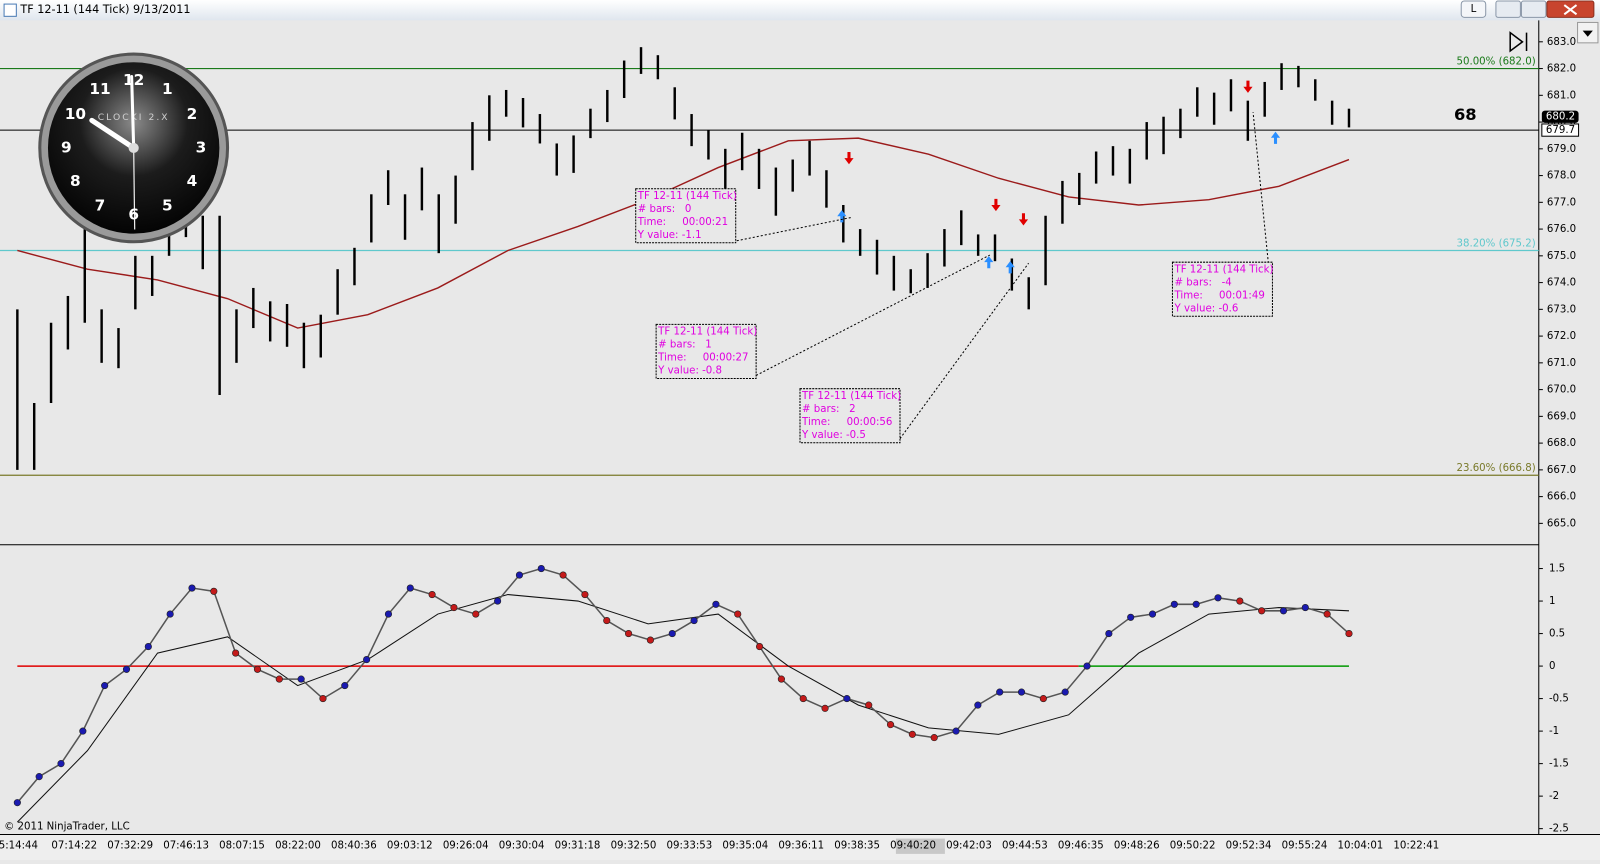 The width and height of the screenshot is (1600, 864). Describe the element at coordinates (829, 409) in the screenshot. I see `annotation-line: # bars: 2` at that location.